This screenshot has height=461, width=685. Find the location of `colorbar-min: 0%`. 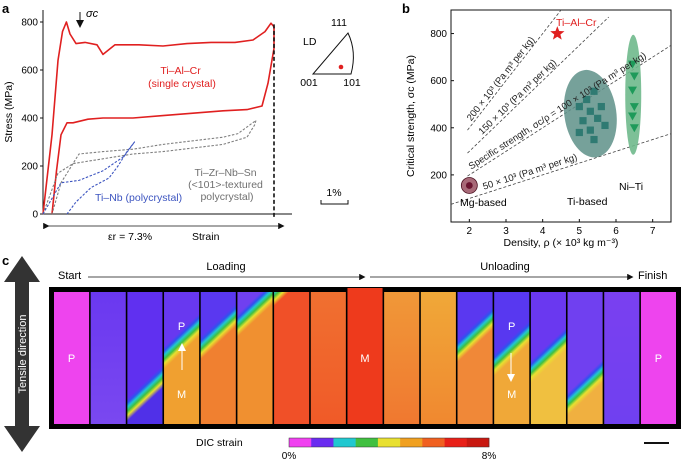

colorbar-min: 0% is located at coordinates (289, 456).